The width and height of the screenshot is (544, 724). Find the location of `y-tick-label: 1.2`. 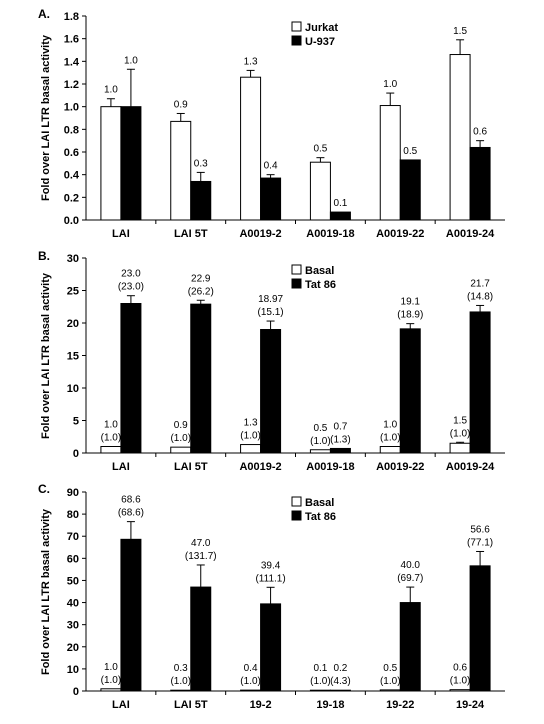

y-tick-label: 1.2 is located at coordinates (71, 85).